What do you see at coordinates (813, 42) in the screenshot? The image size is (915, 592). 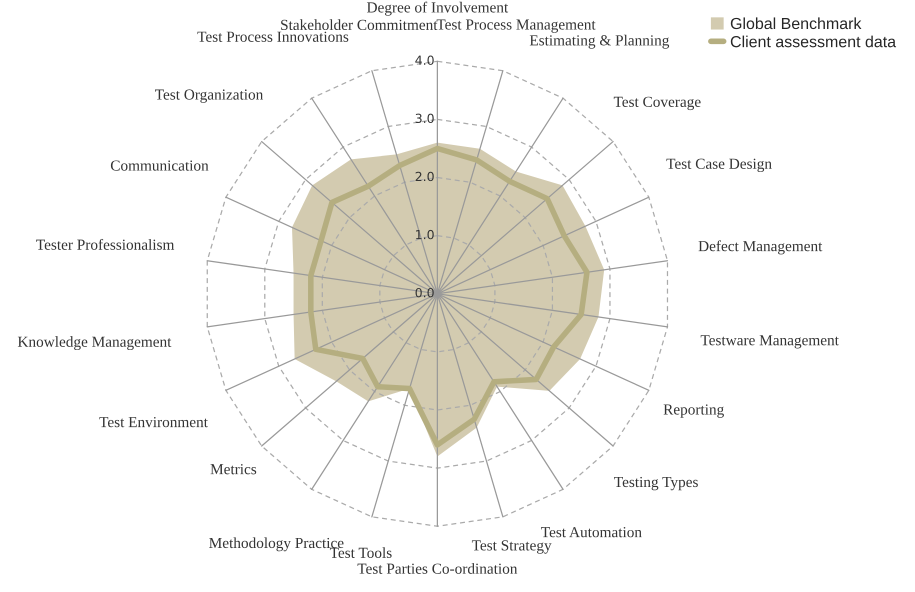 I see `legend-label: Client assessment data` at bounding box center [813, 42].